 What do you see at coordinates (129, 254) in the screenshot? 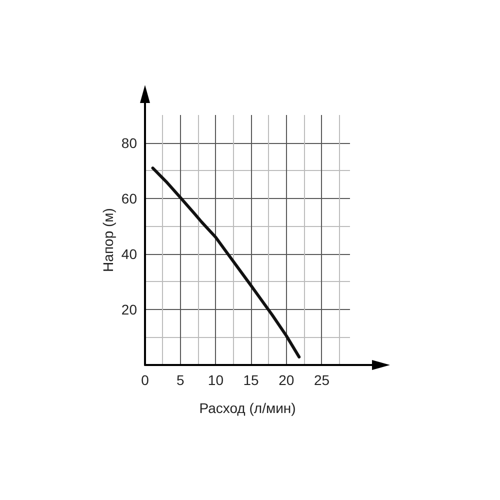
I see `y-tick-label: 40` at bounding box center [129, 254].